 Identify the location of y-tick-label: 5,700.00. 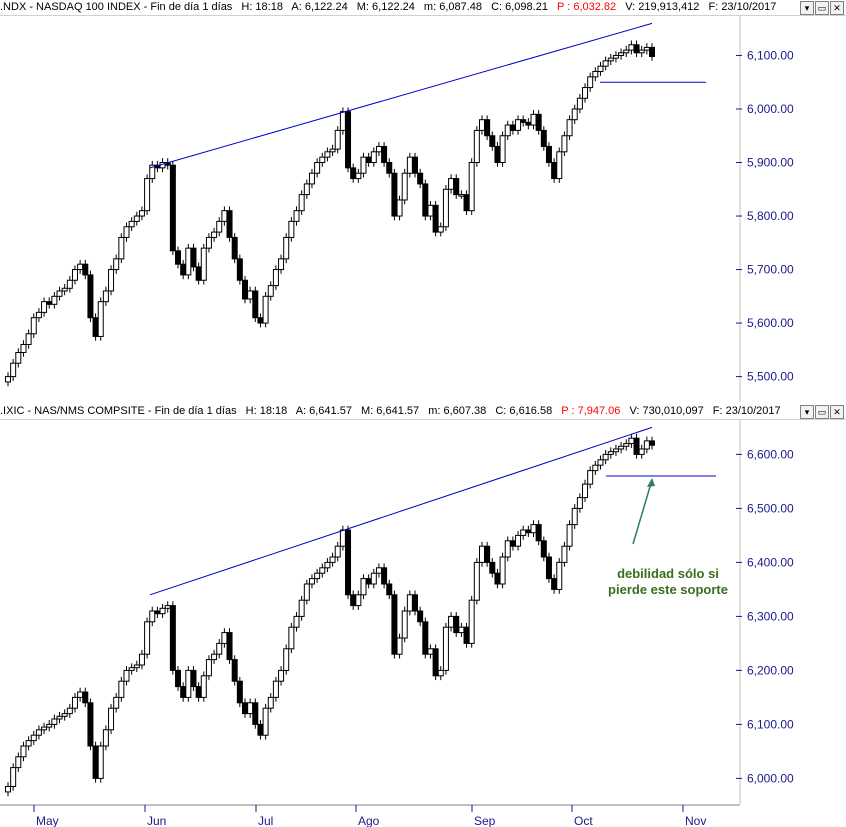
(770, 270).